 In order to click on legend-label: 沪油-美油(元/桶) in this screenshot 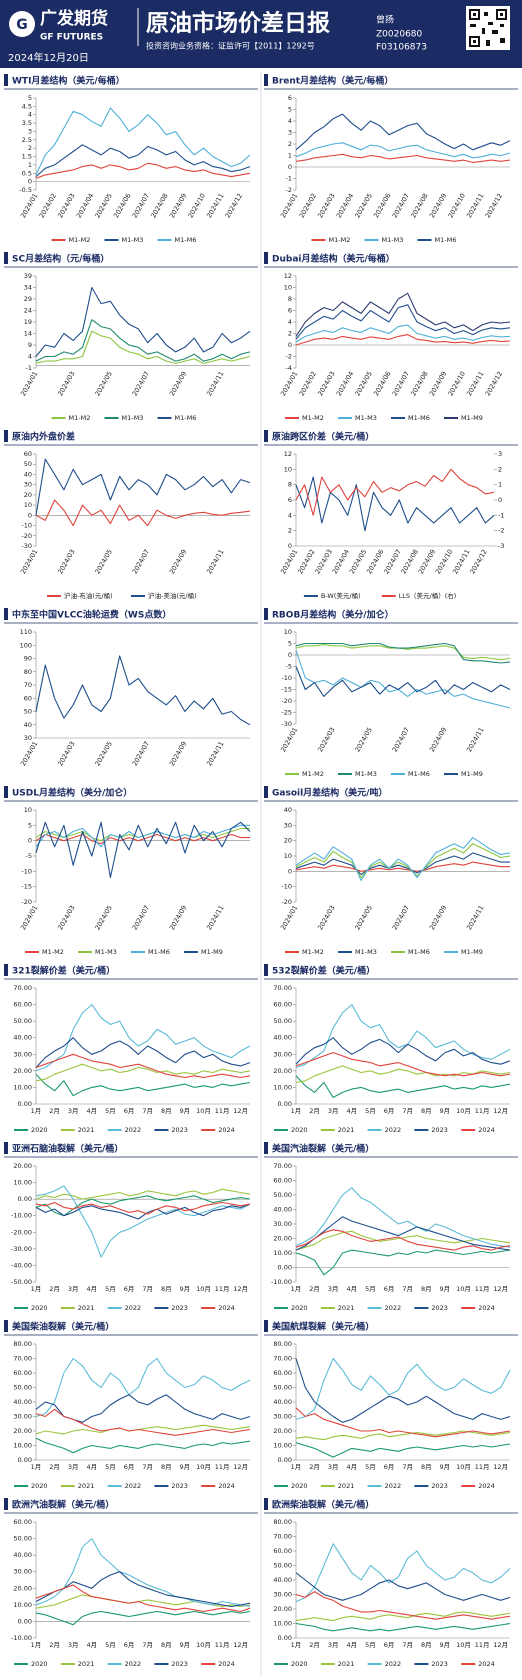, I will do `click(172, 595)`.